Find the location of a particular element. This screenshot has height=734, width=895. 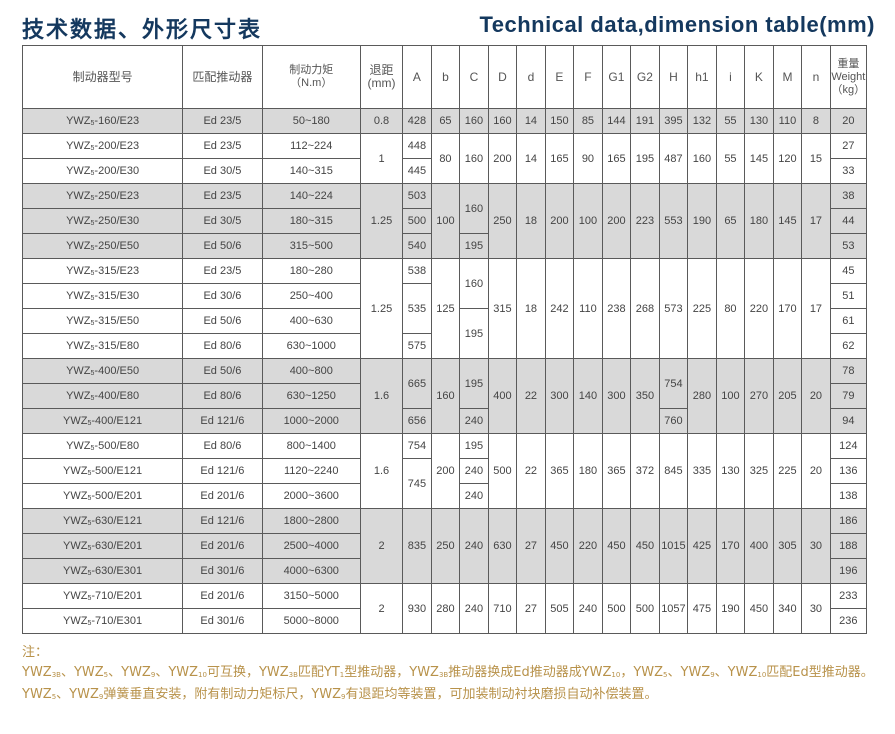

header-H: H is located at coordinates (673, 77).